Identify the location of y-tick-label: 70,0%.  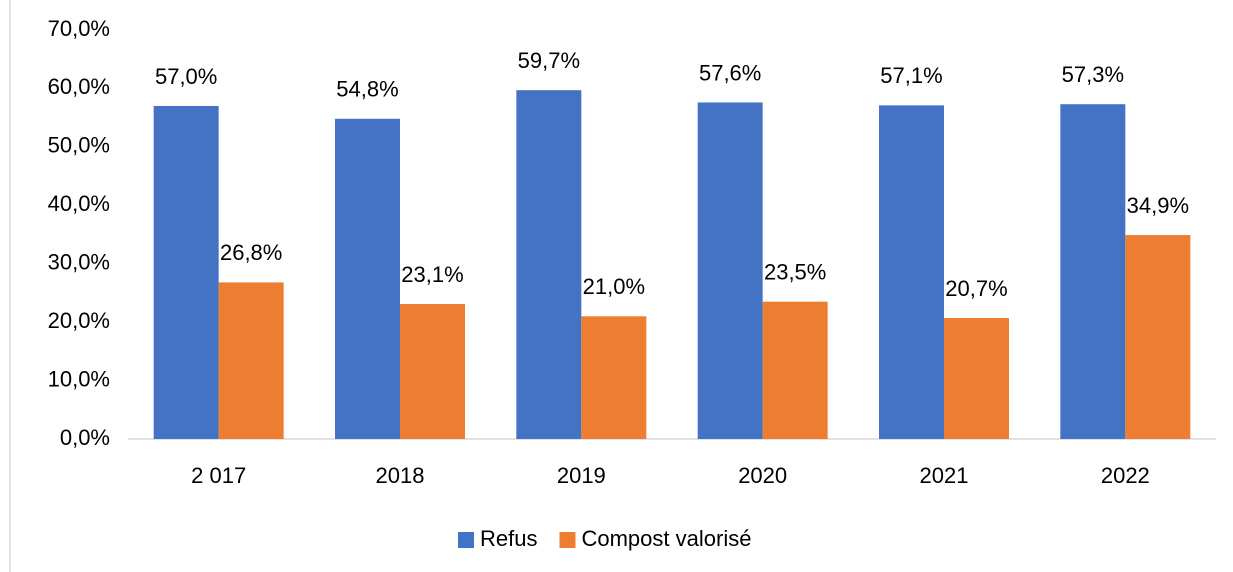
(79, 28).